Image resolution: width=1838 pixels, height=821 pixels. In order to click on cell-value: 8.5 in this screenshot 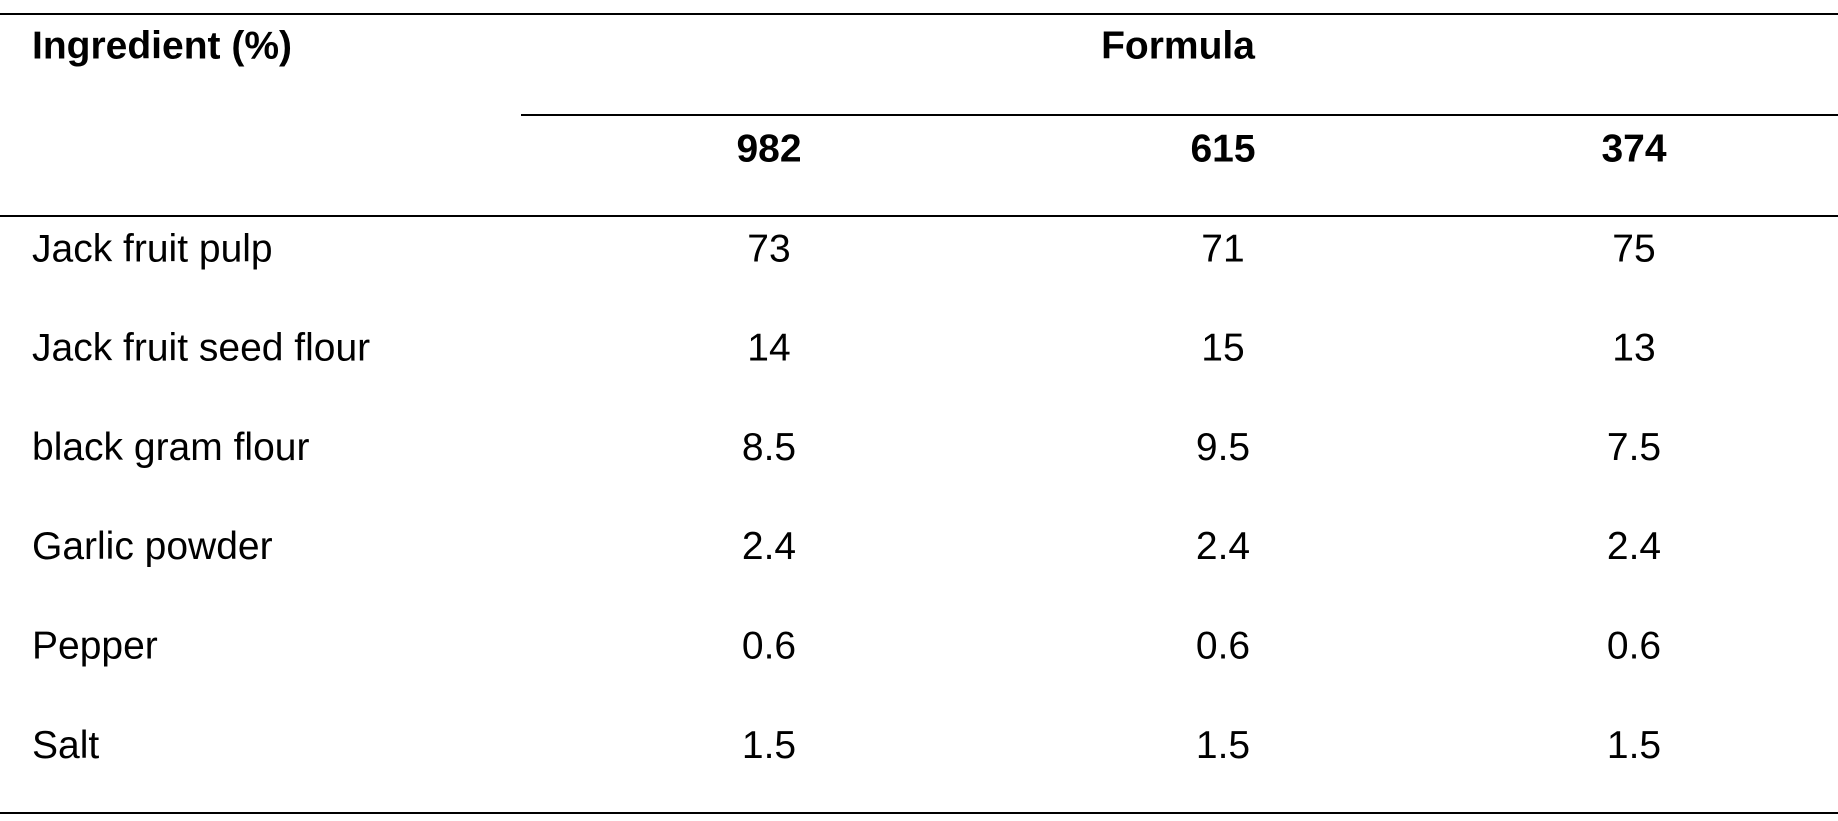, I will do `click(769, 447)`.